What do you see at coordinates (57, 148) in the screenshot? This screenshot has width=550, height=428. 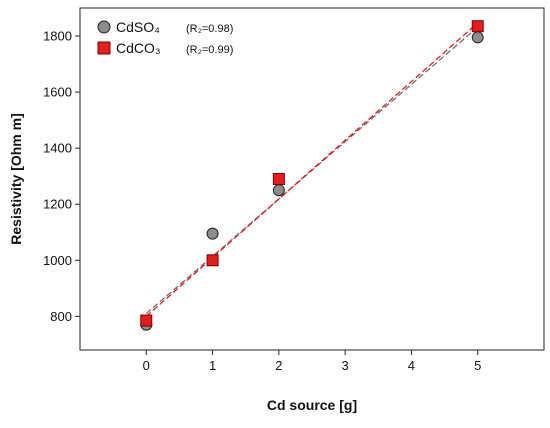 I see `y-tick-label: 1400` at bounding box center [57, 148].